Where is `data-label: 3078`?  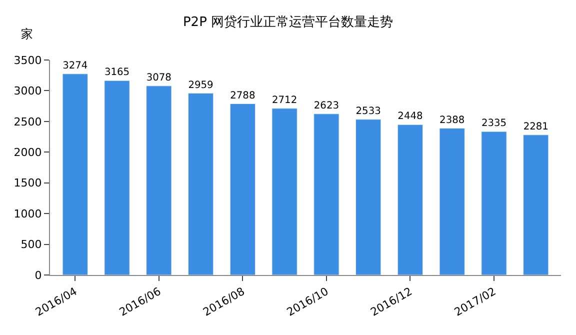
data-label: 3078 is located at coordinates (159, 78).